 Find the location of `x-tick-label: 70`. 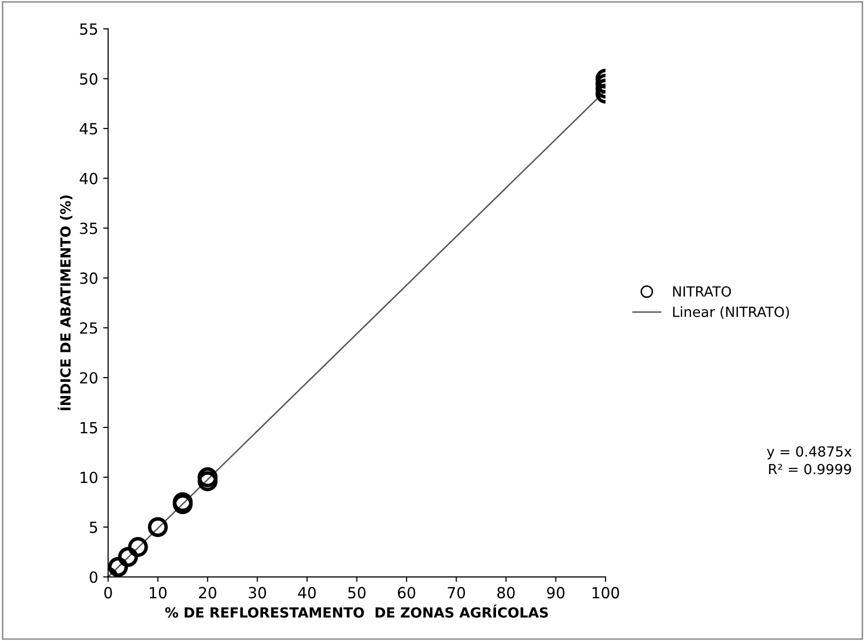

x-tick-label: 70 is located at coordinates (456, 592).